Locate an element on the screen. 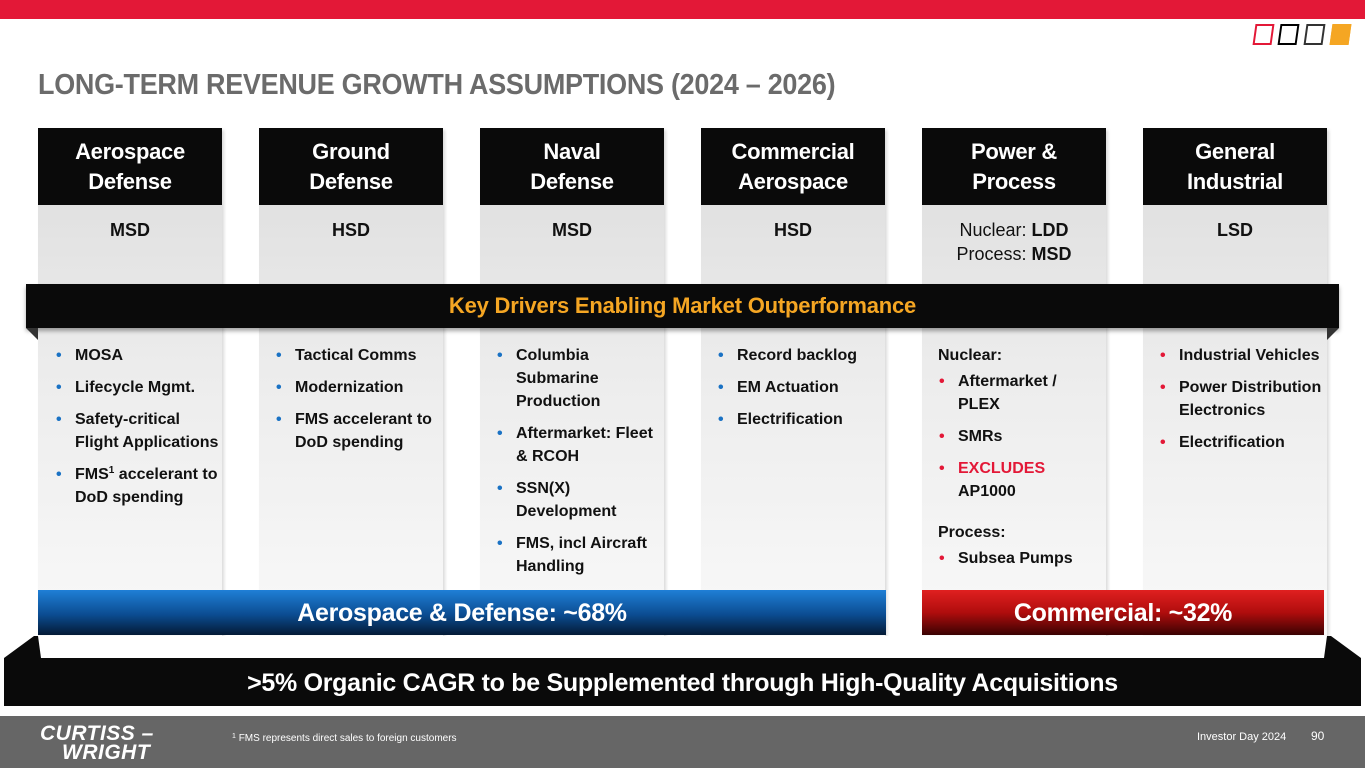 The height and width of the screenshot is (768, 1365). column-header: Naval Defense is located at coordinates (572, 166).